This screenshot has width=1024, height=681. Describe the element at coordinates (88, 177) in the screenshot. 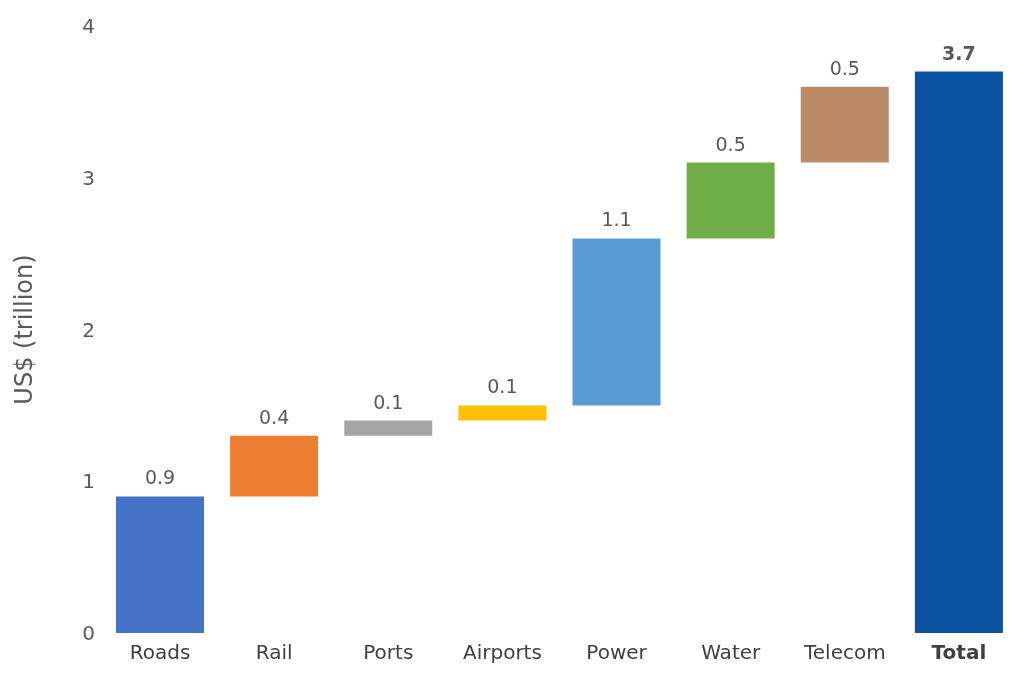

I see `y-tick-label: 3` at that location.